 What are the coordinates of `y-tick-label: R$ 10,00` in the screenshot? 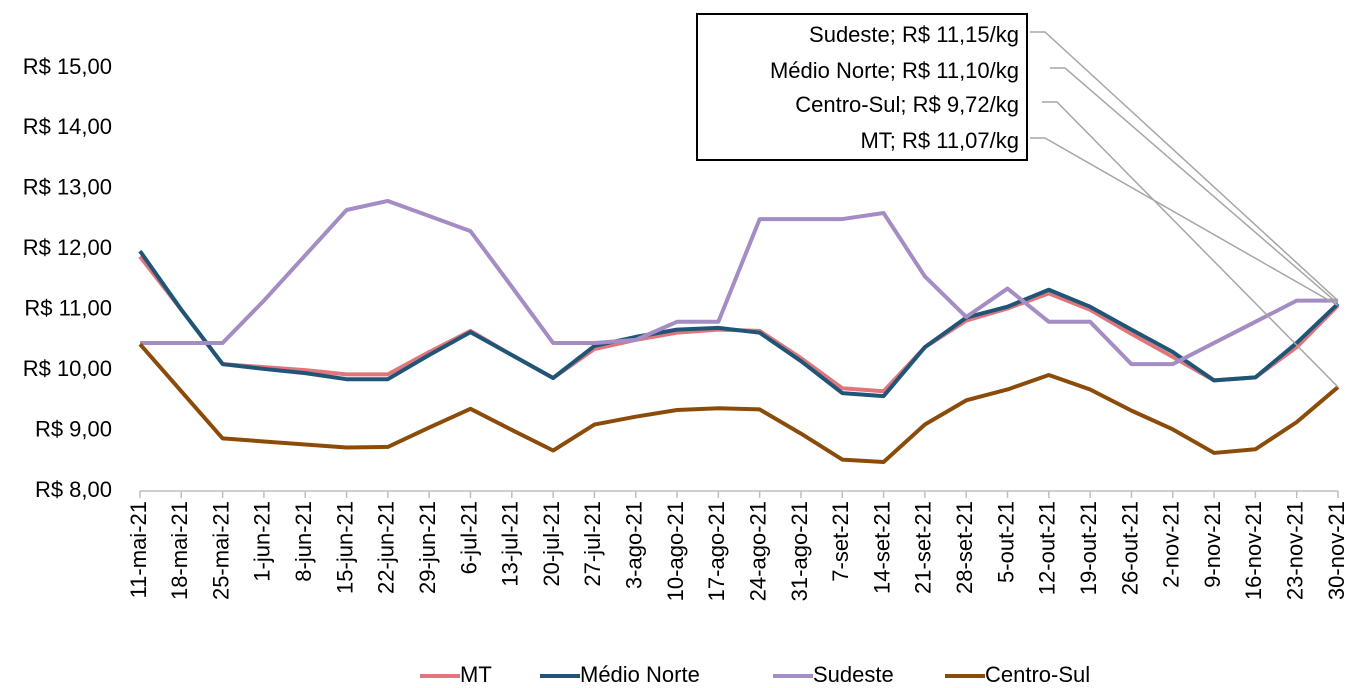 It's located at (67, 368).